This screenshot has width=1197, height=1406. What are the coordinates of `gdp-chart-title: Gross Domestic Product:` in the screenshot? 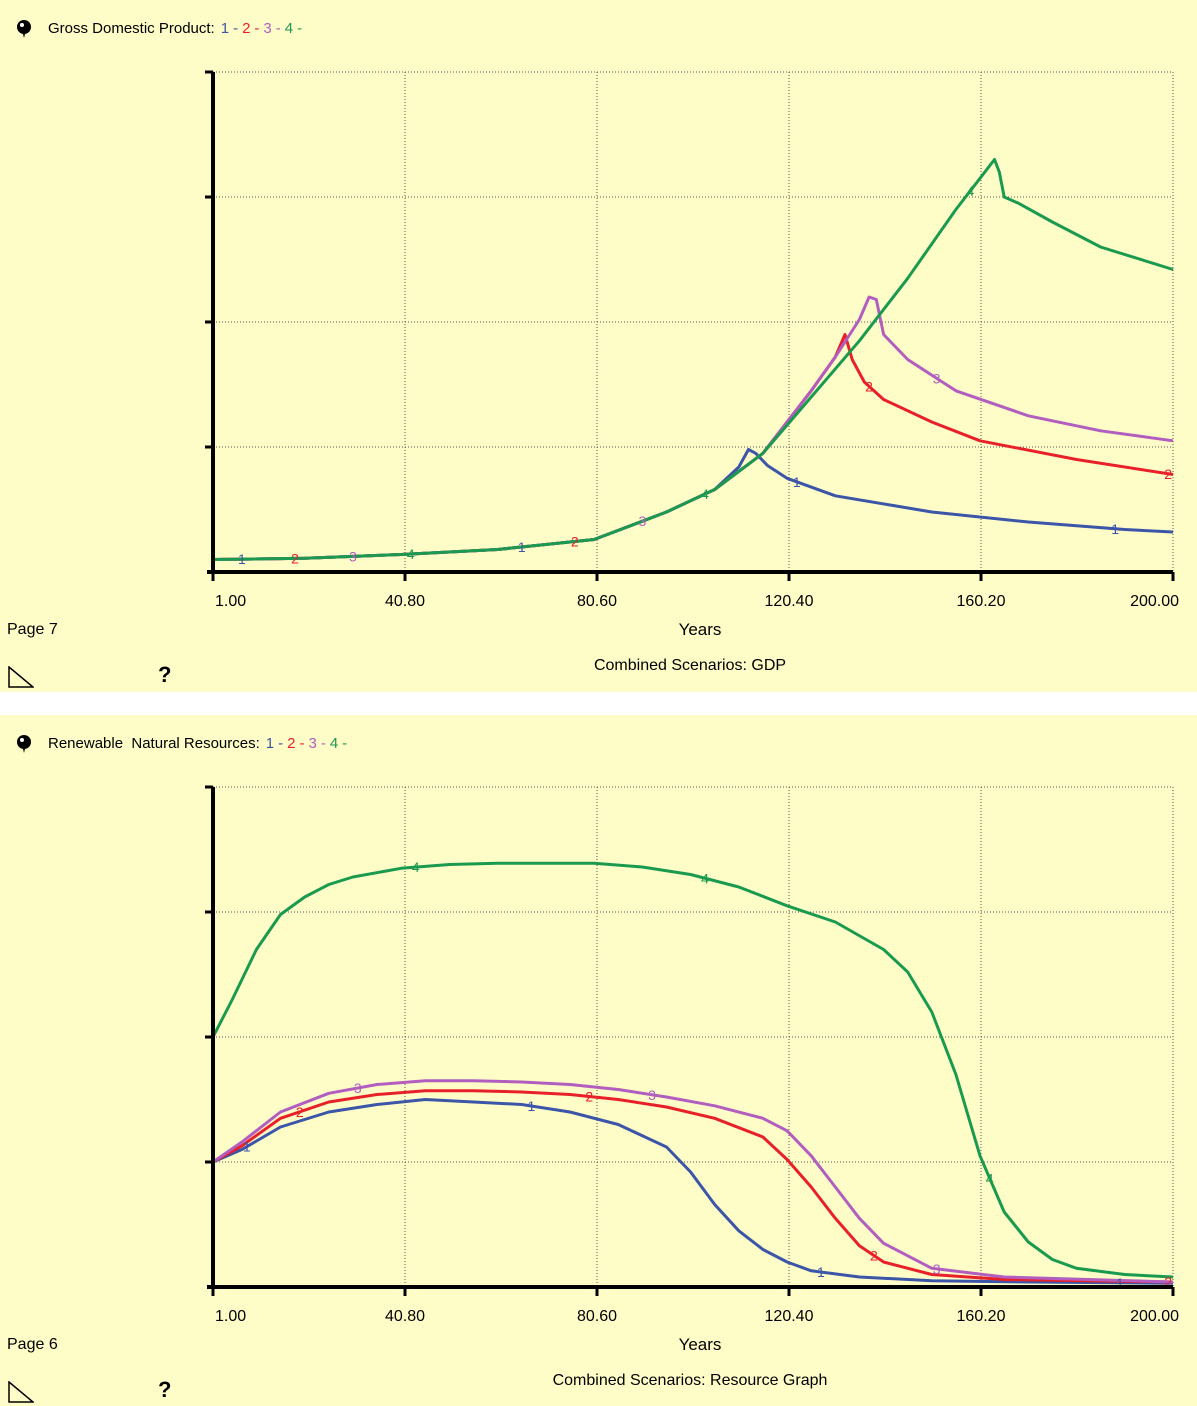 It's located at (131, 28).